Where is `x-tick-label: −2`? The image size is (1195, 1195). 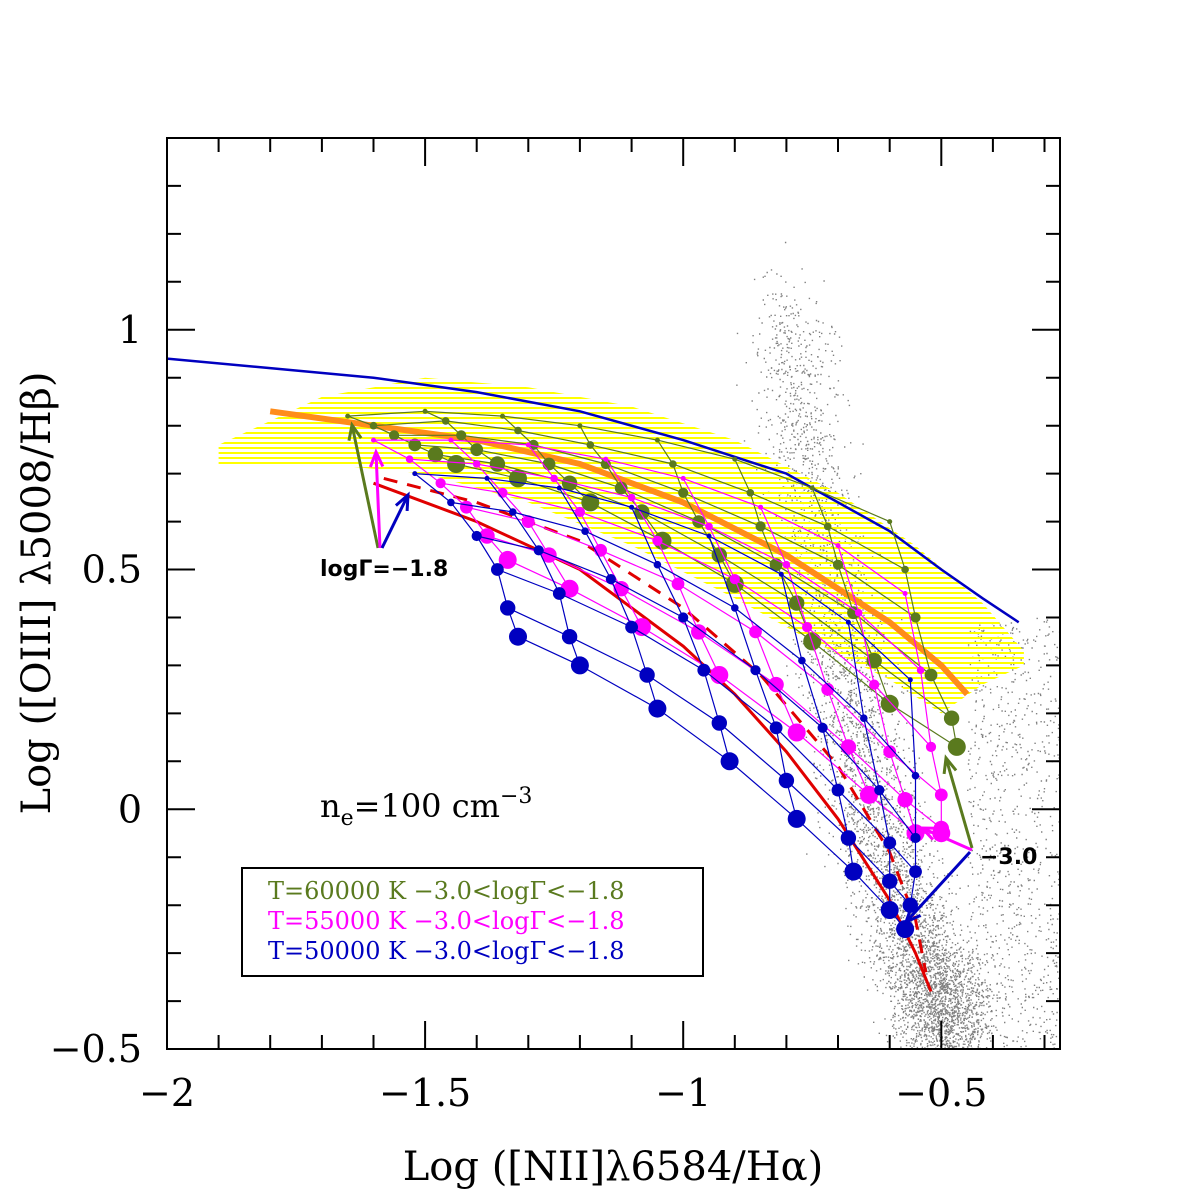 x-tick-label: −2 is located at coordinates (167, 1093).